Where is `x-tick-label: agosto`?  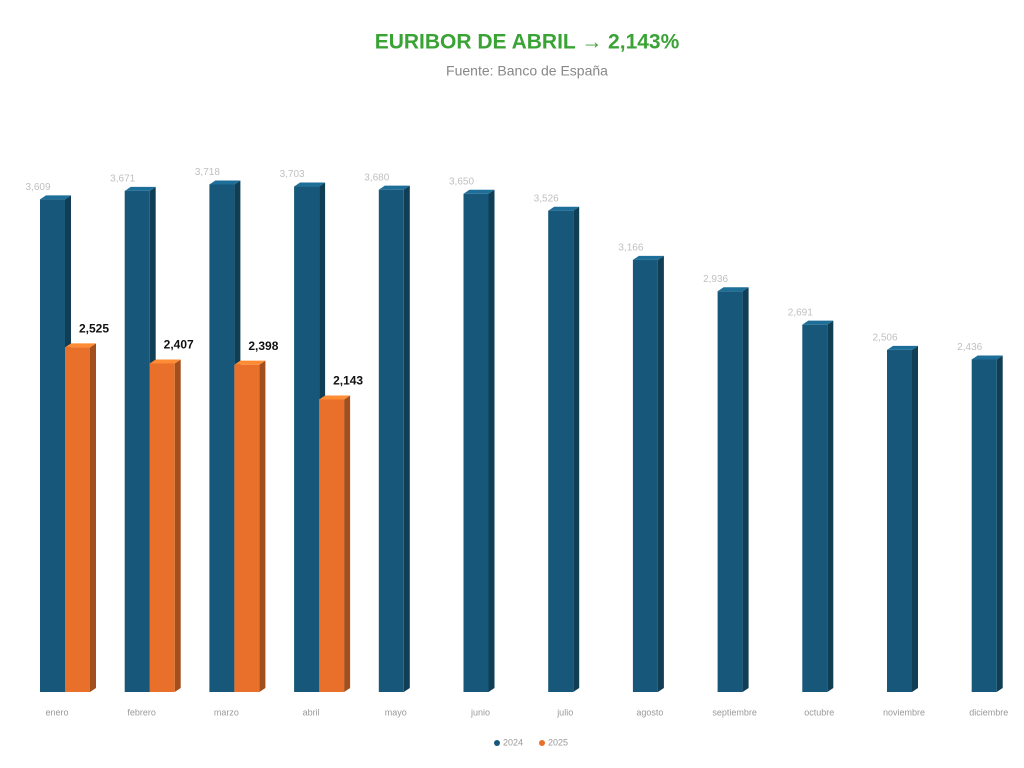
x-tick-label: agosto is located at coordinates (649, 712).